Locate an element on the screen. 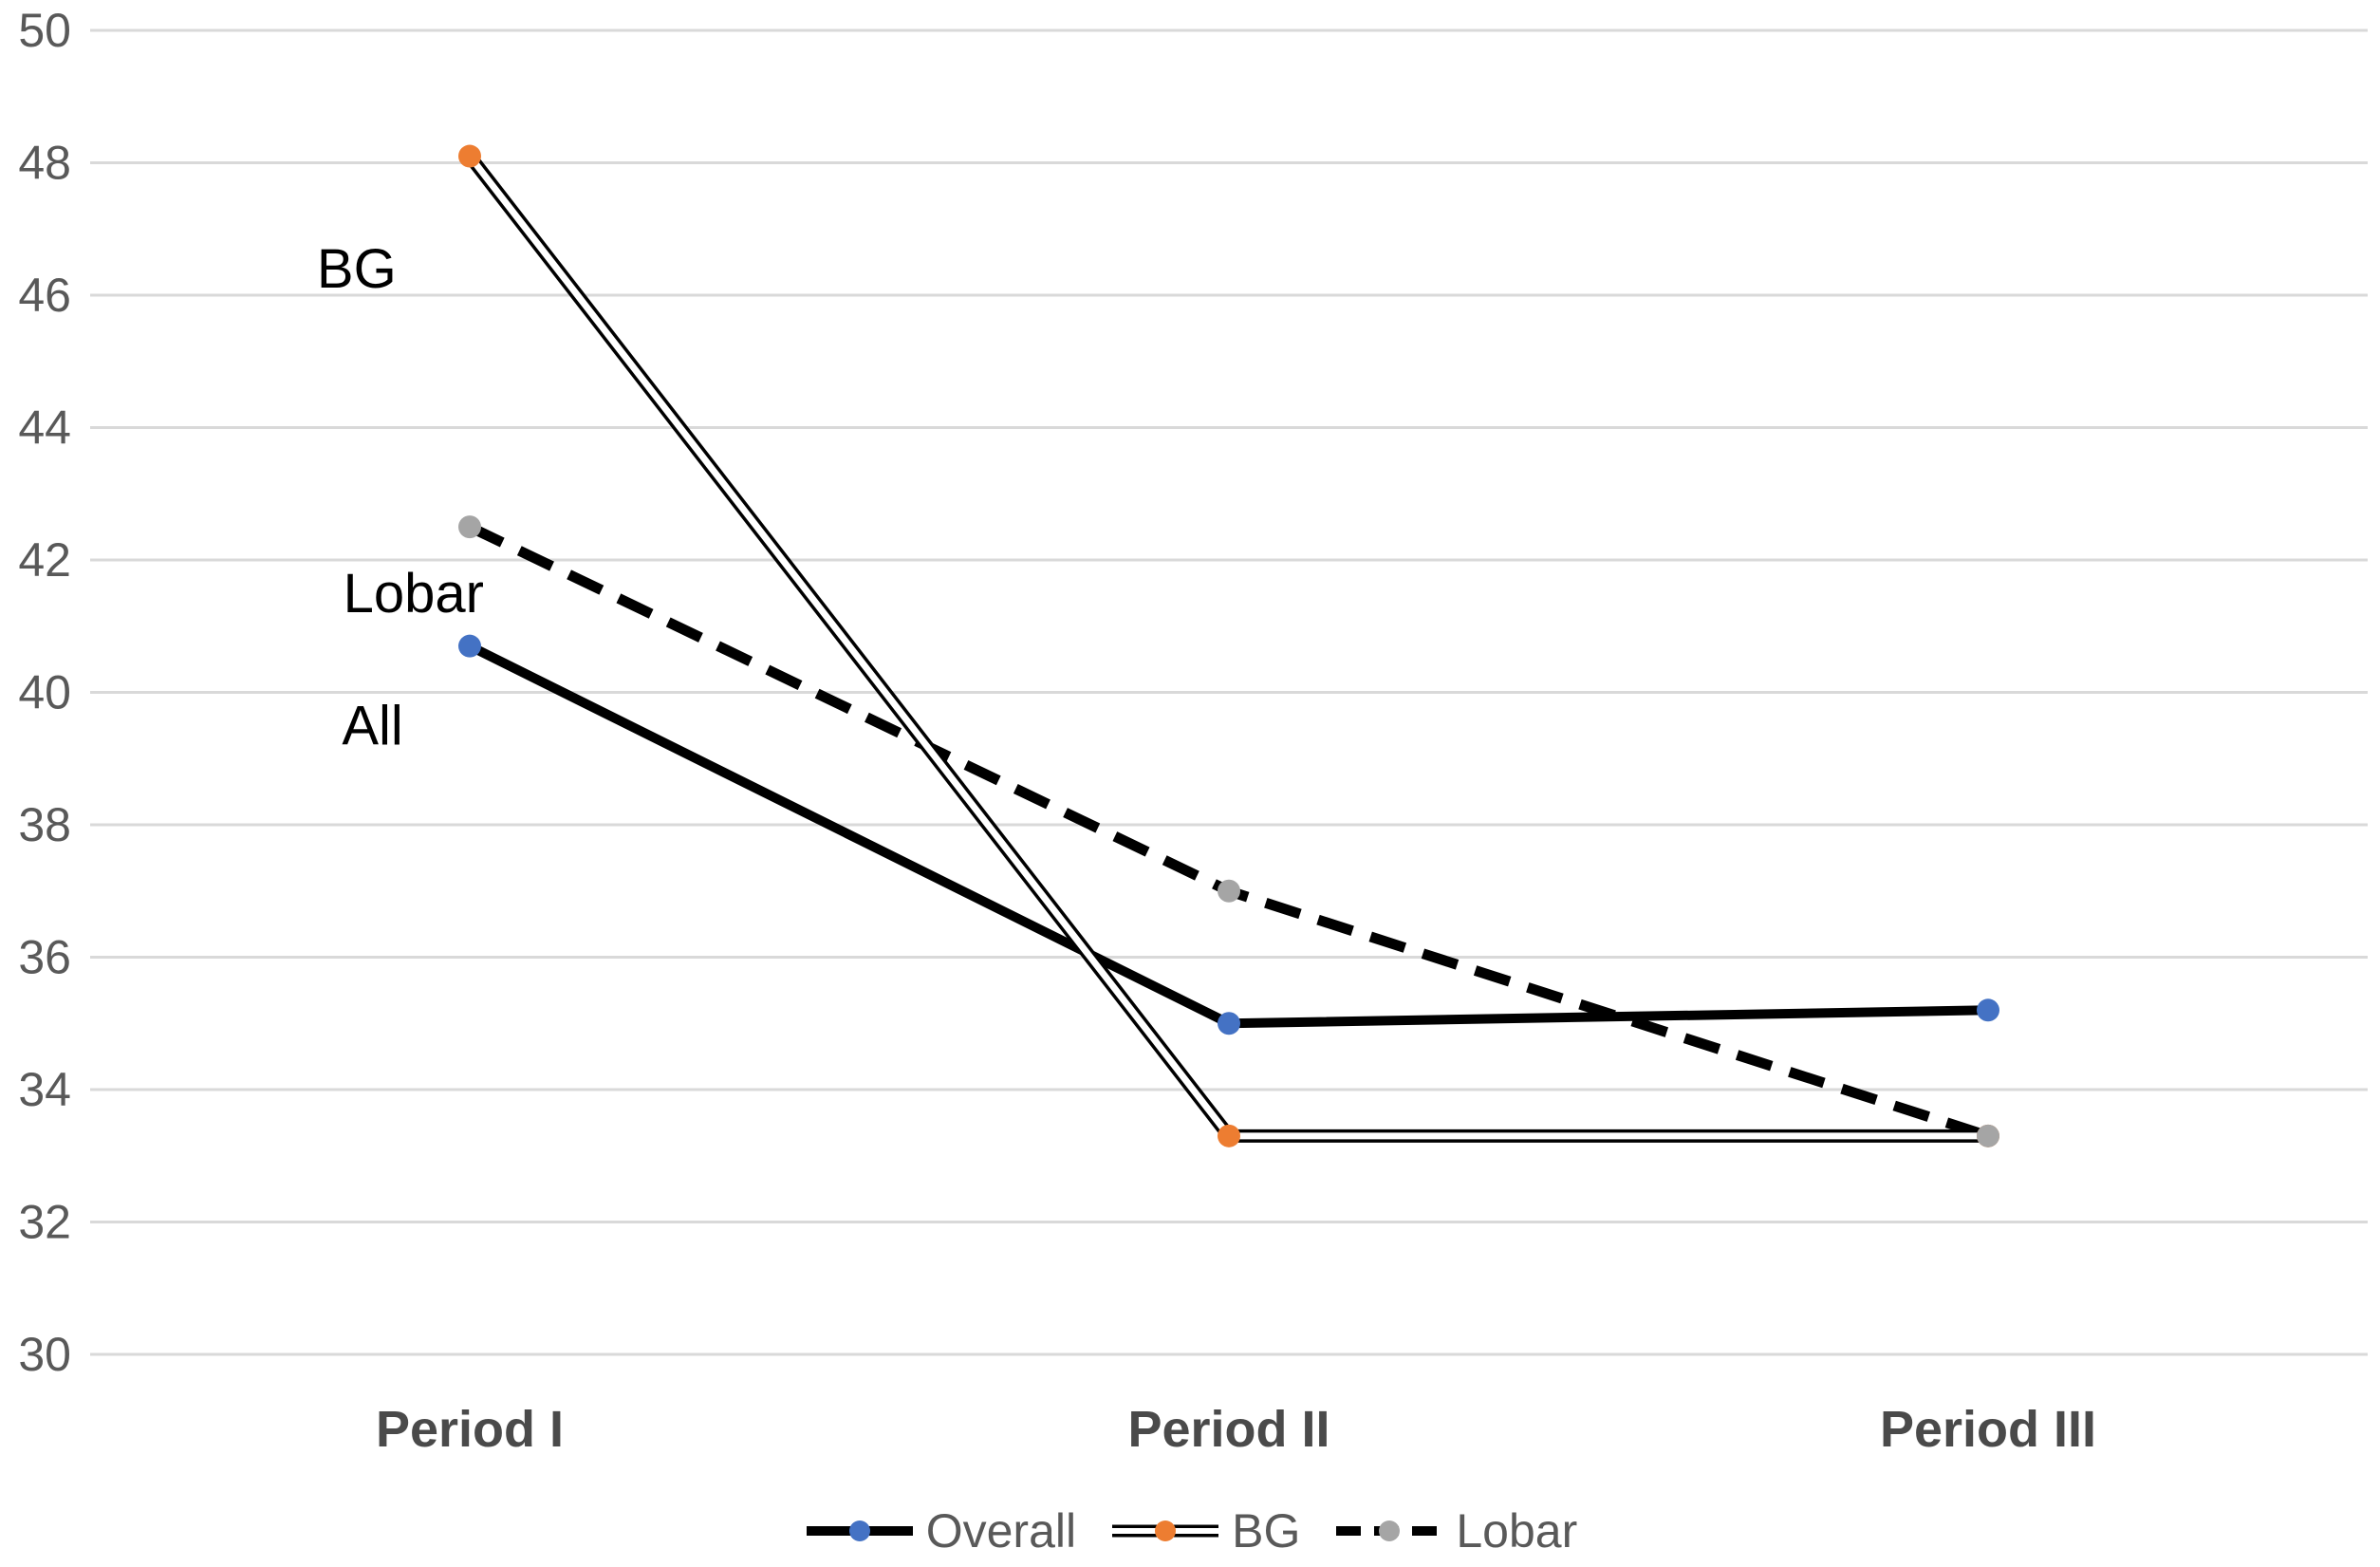  legend-item-overall: Overall is located at coordinates (939, 1531).